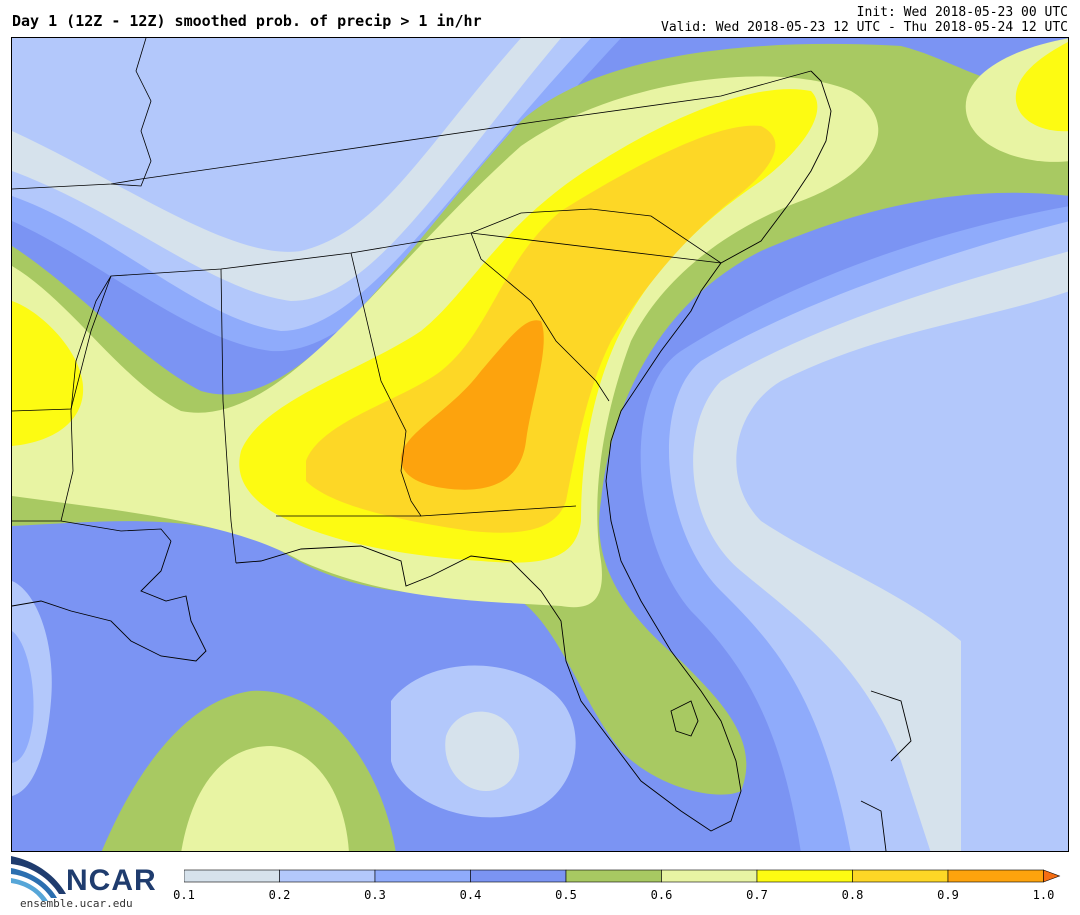 The width and height of the screenshot is (1080, 915). Describe the element at coordinates (948, 895) in the screenshot. I see `colorbar-tick-label: 0.9` at that location.